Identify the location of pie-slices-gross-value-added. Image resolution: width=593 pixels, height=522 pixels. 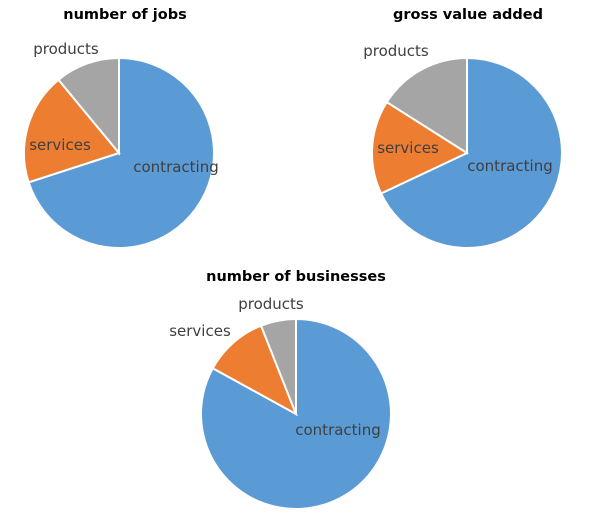
(467, 152).